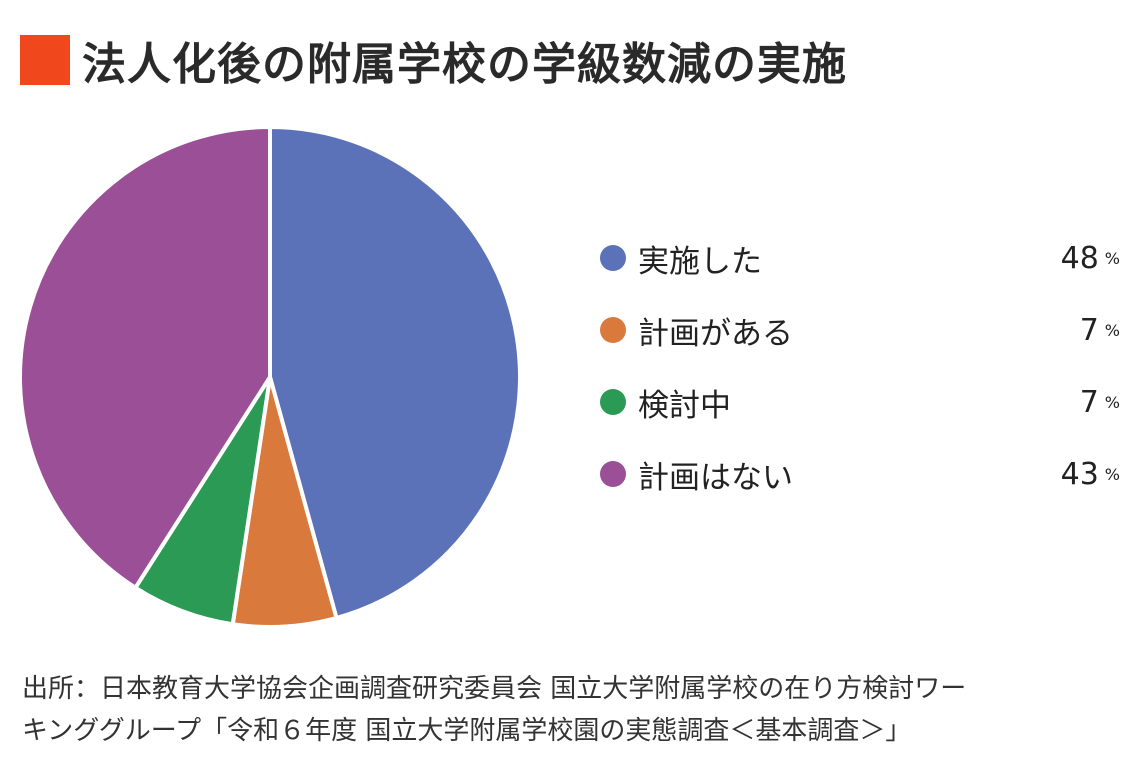 This screenshot has height=772, width=1140. What do you see at coordinates (45, 60) in the screenshot?
I see `title-marker-square` at bounding box center [45, 60].